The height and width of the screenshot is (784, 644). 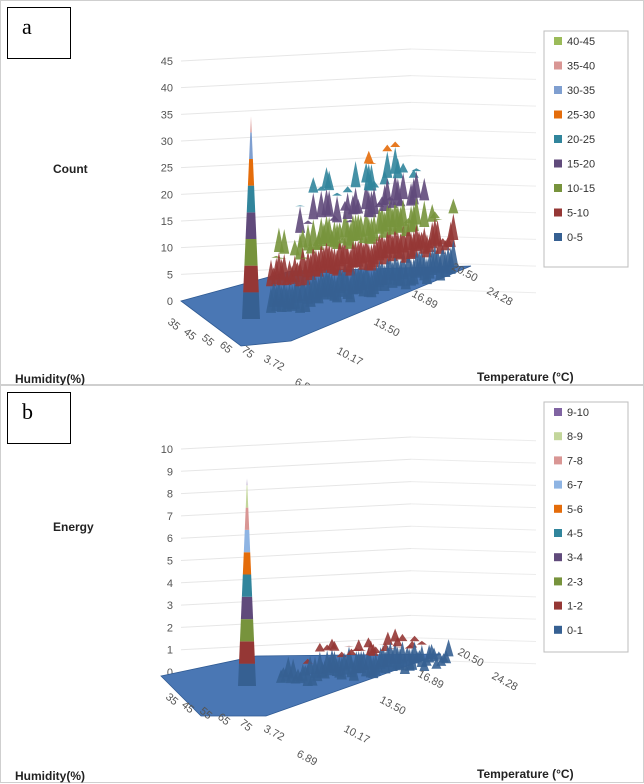 I want to click on y-tick-label: 8, so click(x=170, y=495).